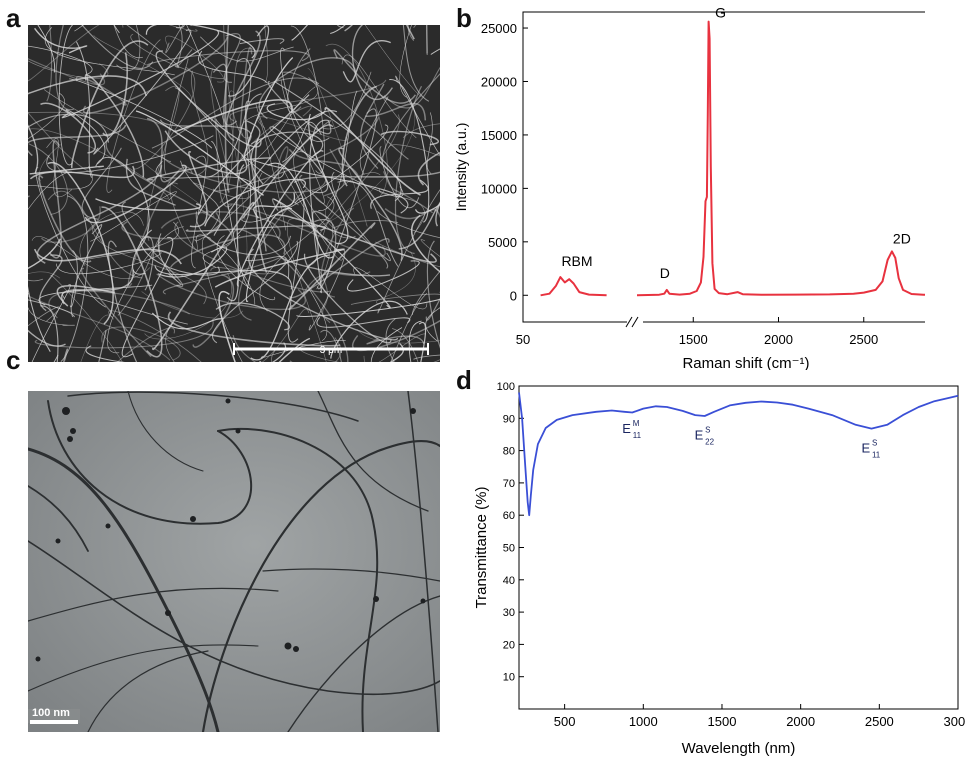 This screenshot has width=980, height=763. I want to click on panel-label-b: b, so click(464, 18).